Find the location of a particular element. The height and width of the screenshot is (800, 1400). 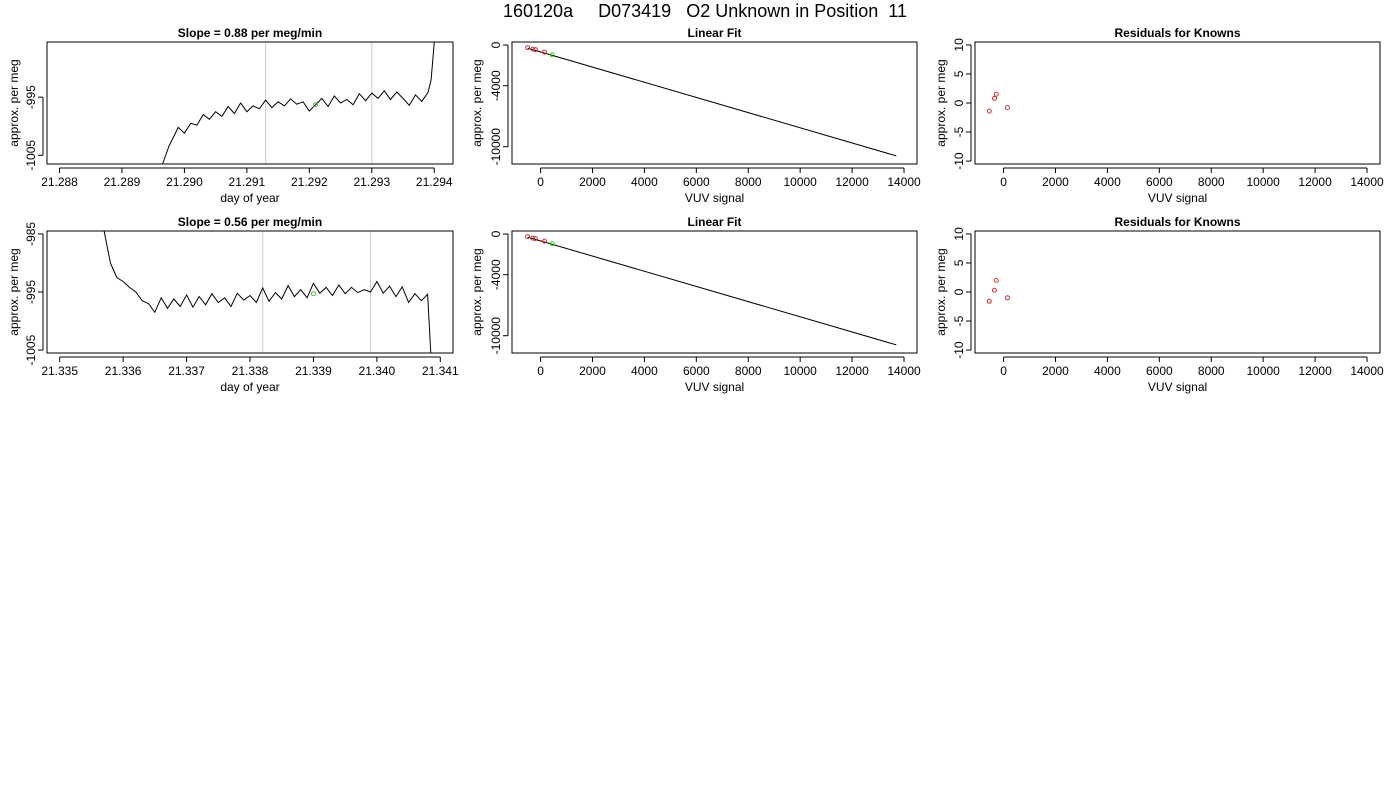

y-tick-label: 5 is located at coordinates (959, 73).